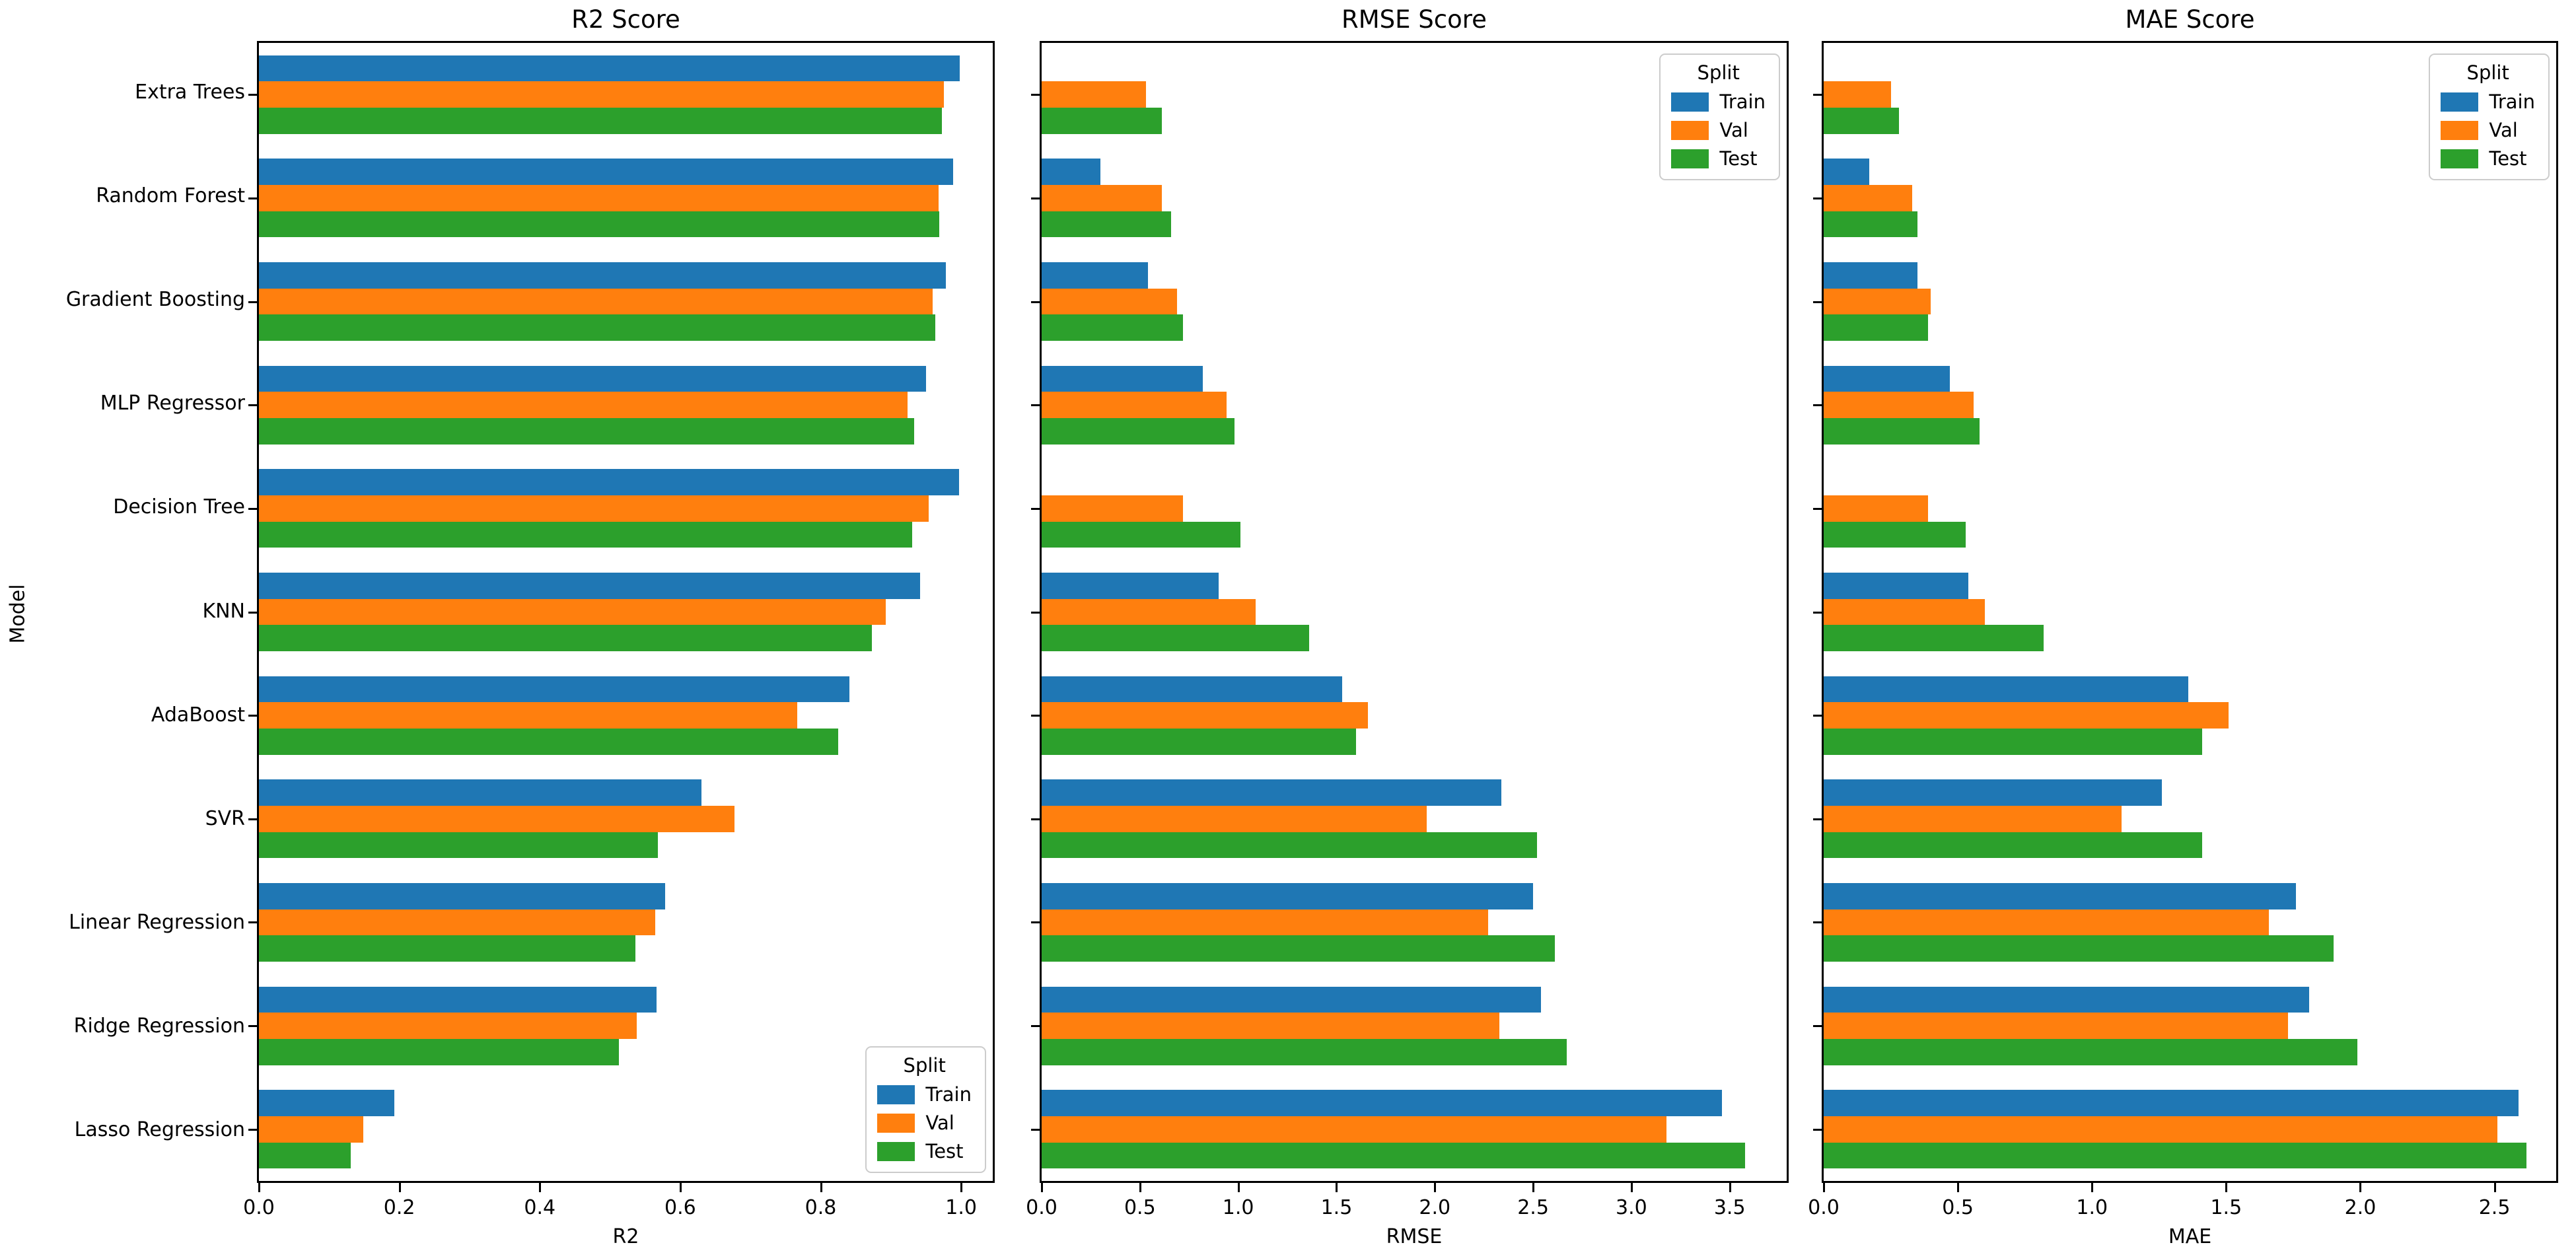  Describe the element at coordinates (172, 403) in the screenshot. I see `model-label: MLP Regressor` at that location.